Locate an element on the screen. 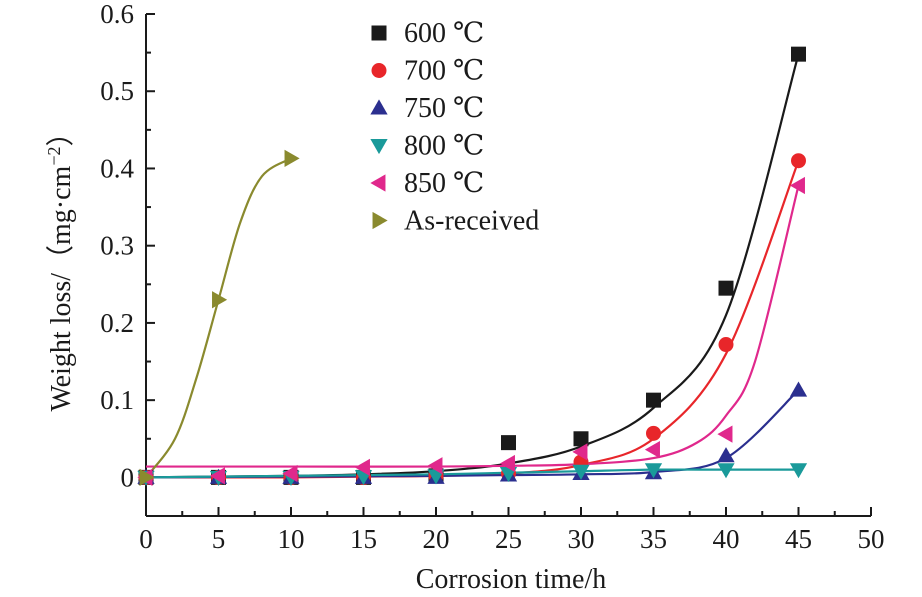  legend-label-850: 850 ℃ is located at coordinates (444, 183).